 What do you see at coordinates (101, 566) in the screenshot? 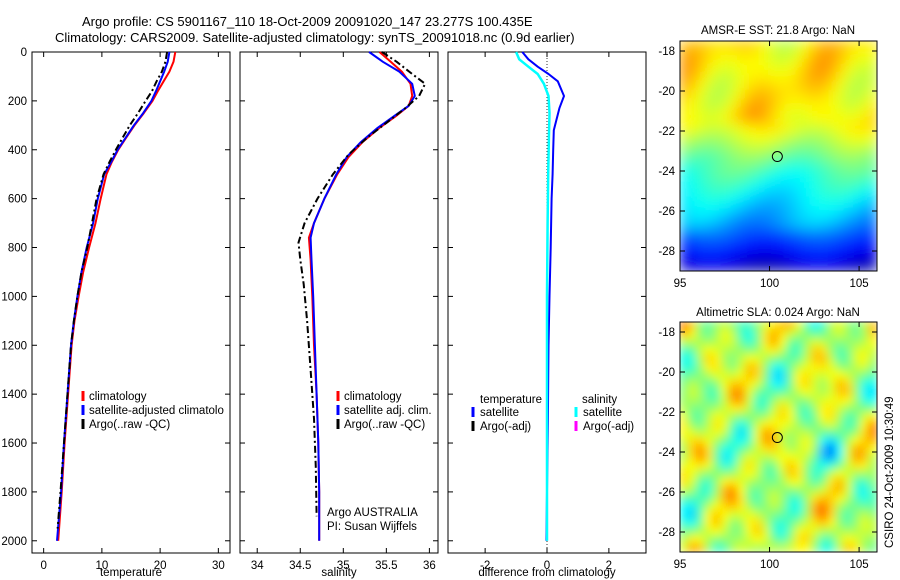
I see `temp-xtick-label: 10` at bounding box center [101, 566].